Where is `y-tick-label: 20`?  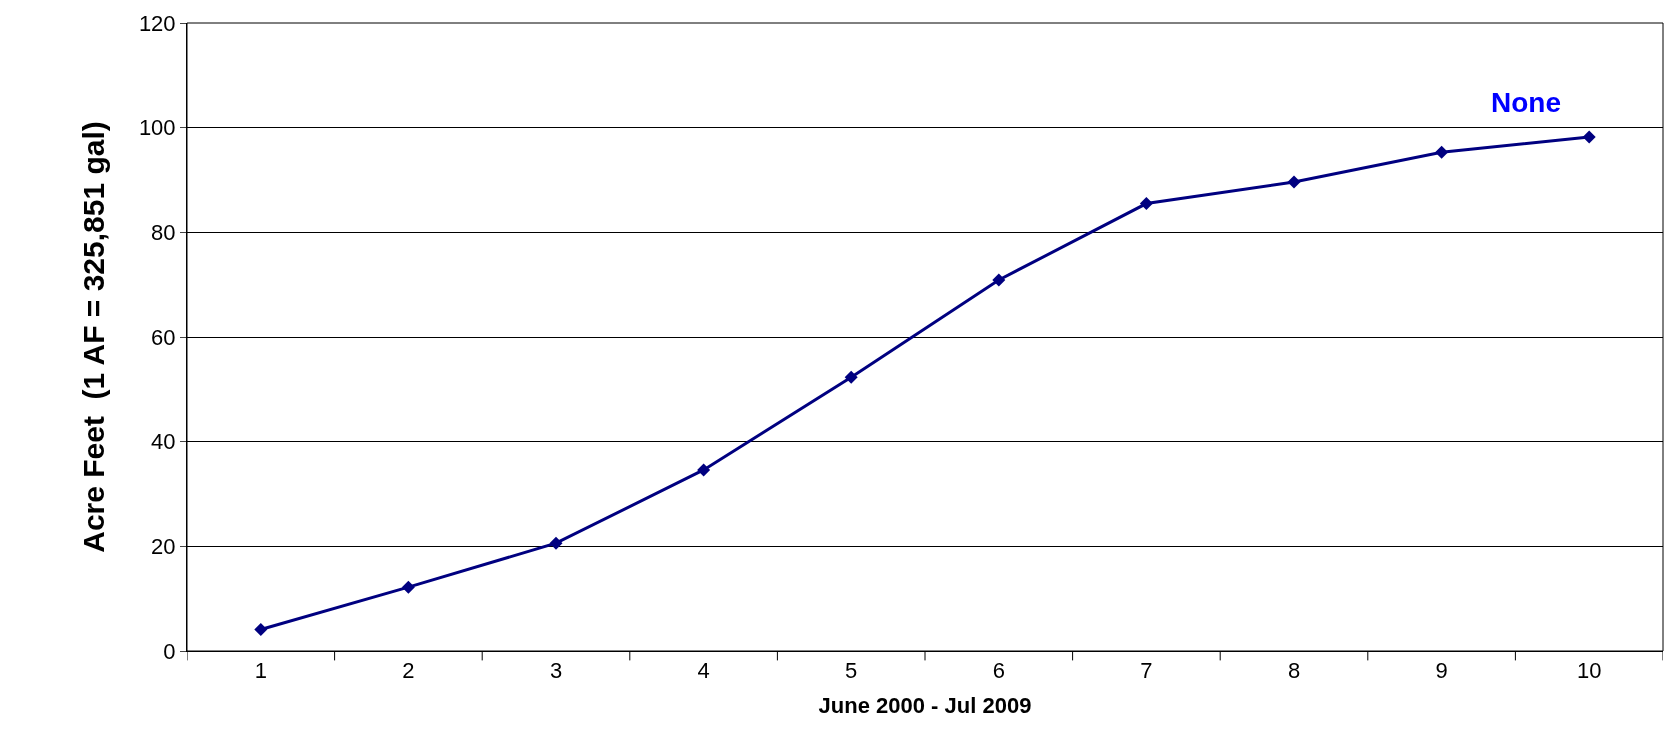
y-tick-label: 20 is located at coordinates (163, 547).